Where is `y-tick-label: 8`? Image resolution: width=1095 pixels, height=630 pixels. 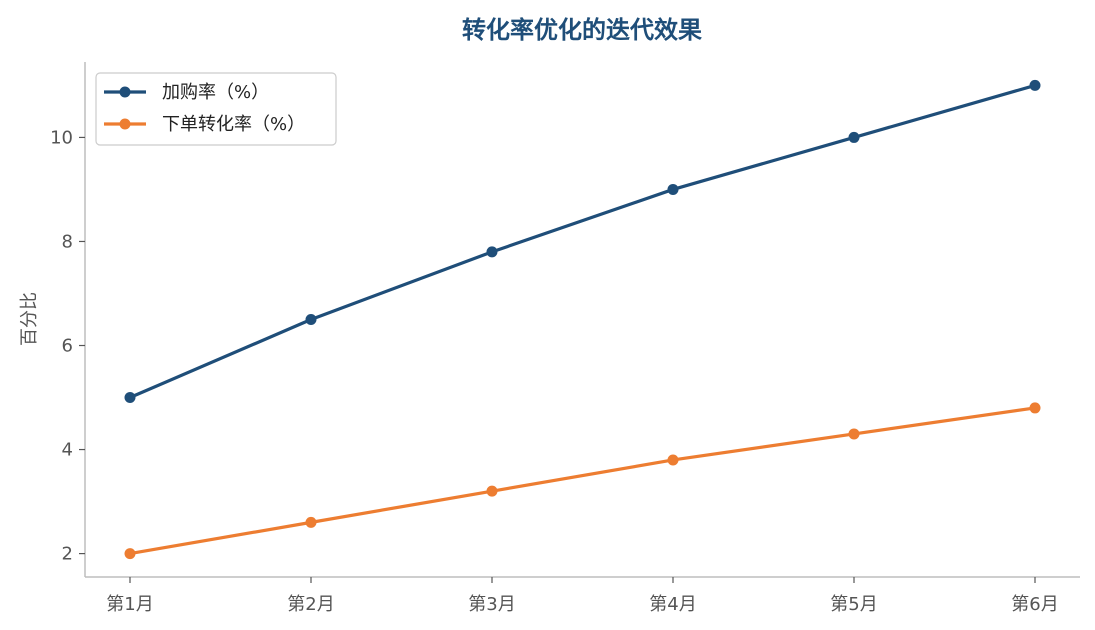
y-tick-label: 8 is located at coordinates (67, 241).